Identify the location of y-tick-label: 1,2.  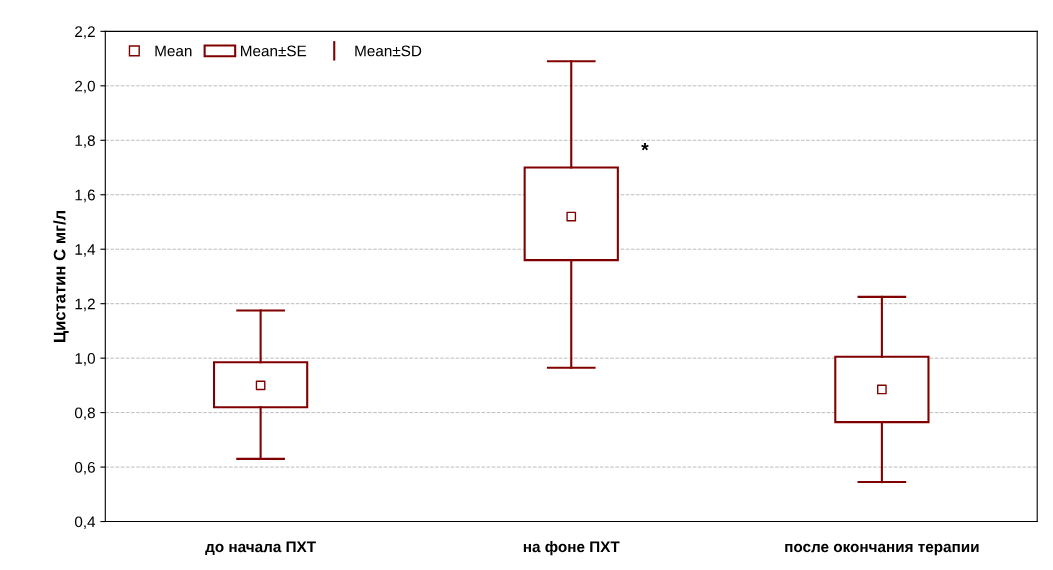
(85, 305).